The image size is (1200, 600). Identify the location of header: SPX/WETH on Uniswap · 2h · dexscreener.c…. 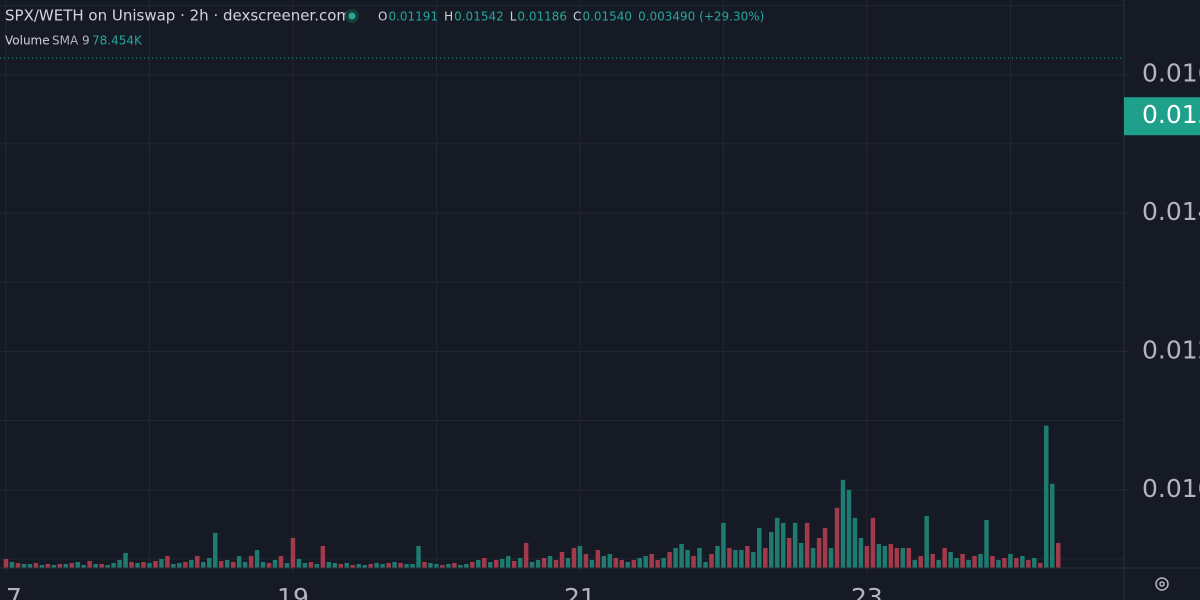
(384, 27).